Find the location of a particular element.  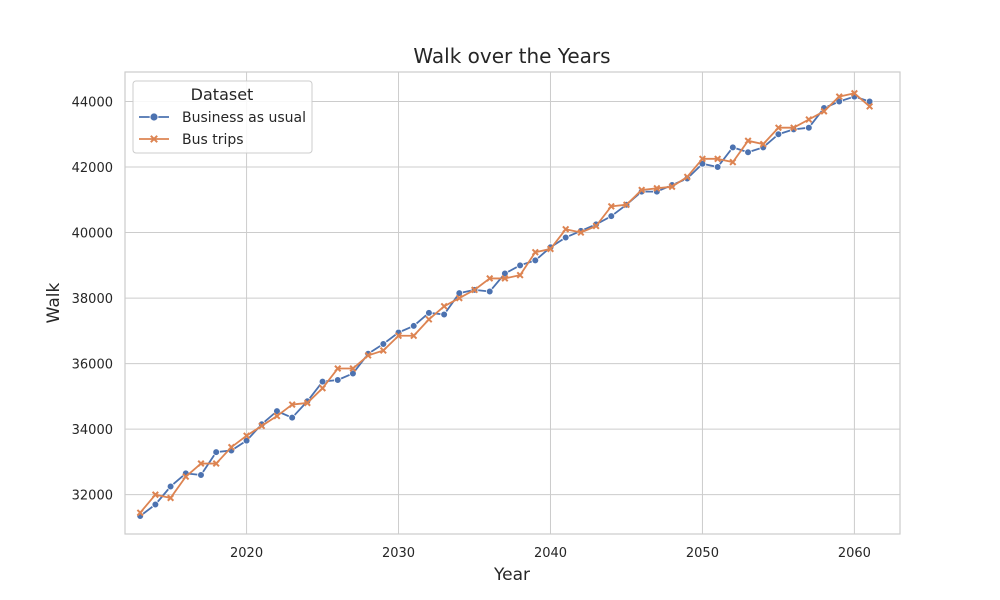

y-axis-label: Walk is located at coordinates (54, 302).